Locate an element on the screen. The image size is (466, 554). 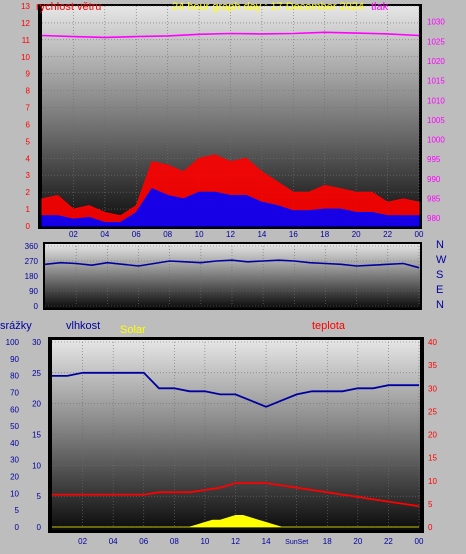
pressure-axis-title: tlak is located at coordinates (380, 7).